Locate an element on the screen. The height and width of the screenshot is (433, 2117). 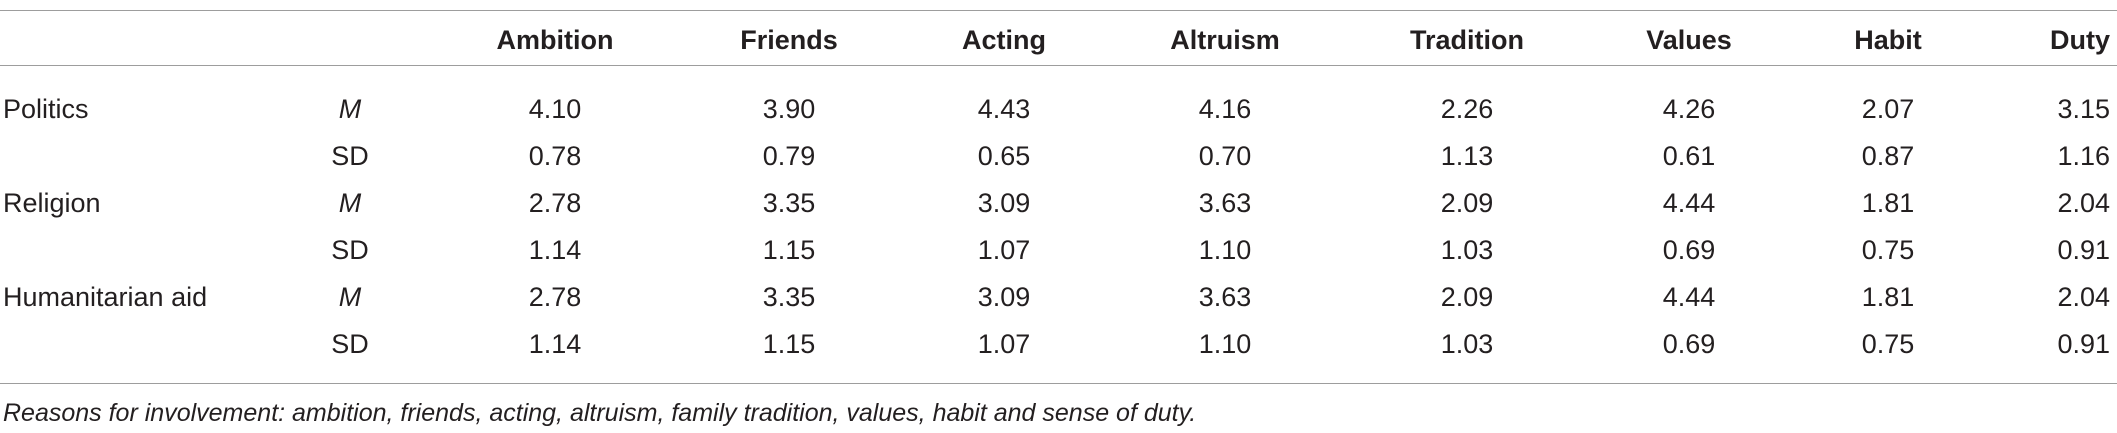
table-top-rule is located at coordinates (1058, 10).